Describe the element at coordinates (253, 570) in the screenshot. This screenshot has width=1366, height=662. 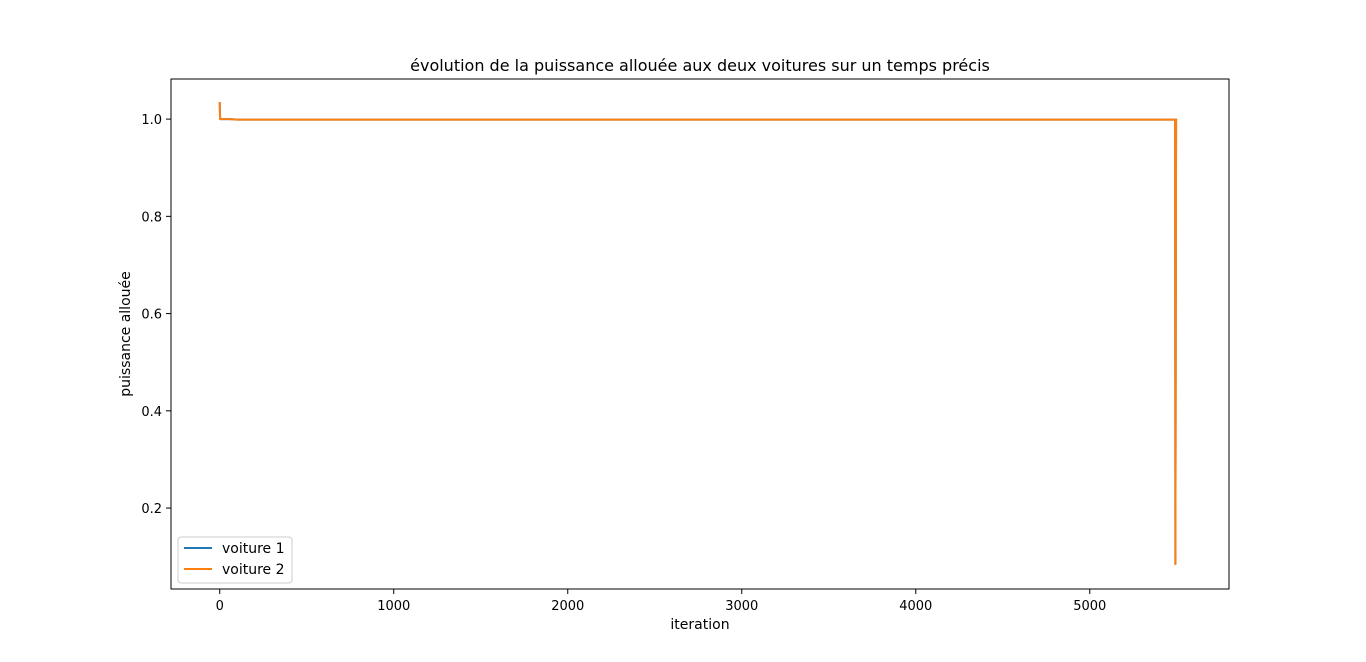
I see `legend-label-voiture-2: voiture 2` at that location.